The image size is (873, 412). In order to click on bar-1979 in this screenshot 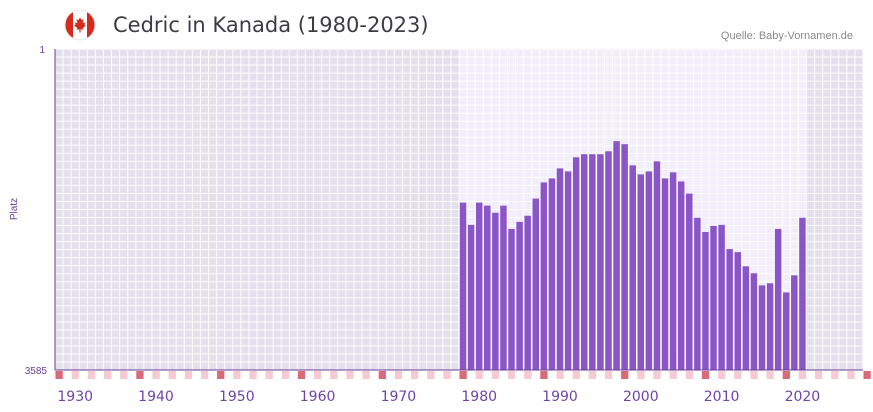, I will do `click(471, 297)`.